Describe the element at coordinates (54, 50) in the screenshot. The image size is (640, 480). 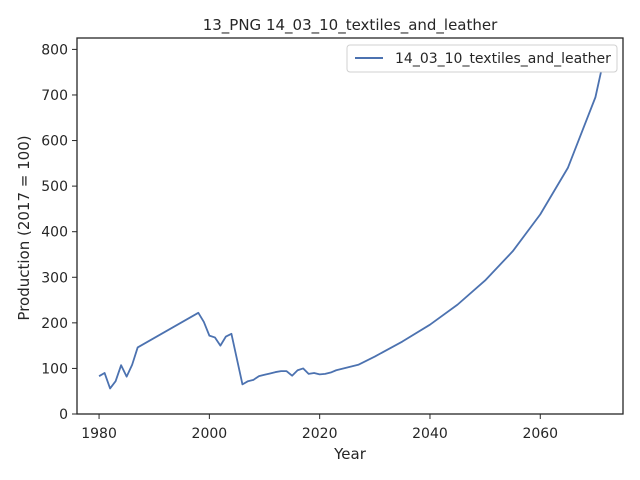
I see `y-tick-label: 800` at that location.